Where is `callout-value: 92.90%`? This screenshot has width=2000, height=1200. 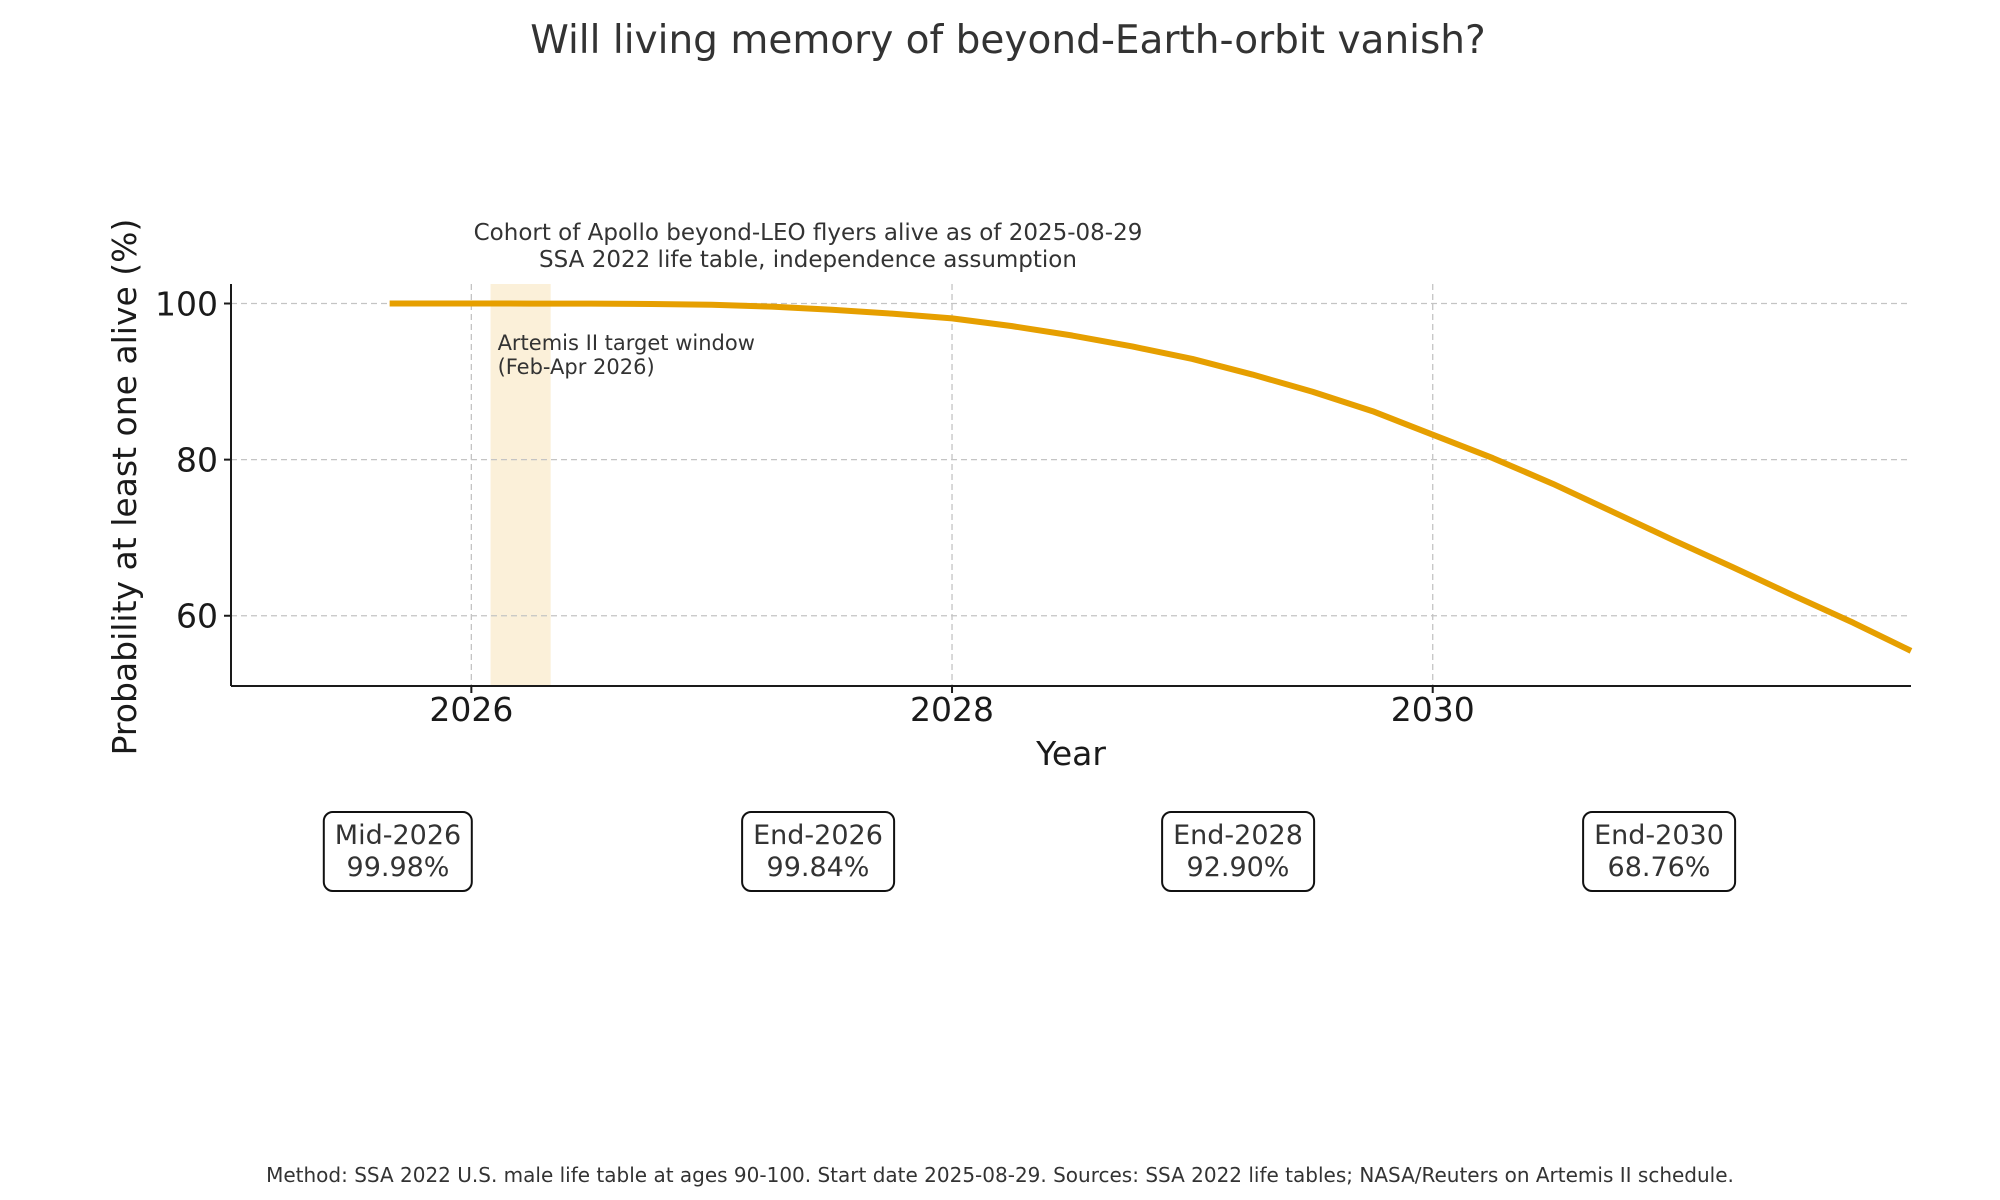 callout-value: 92.90% is located at coordinates (1238, 867).